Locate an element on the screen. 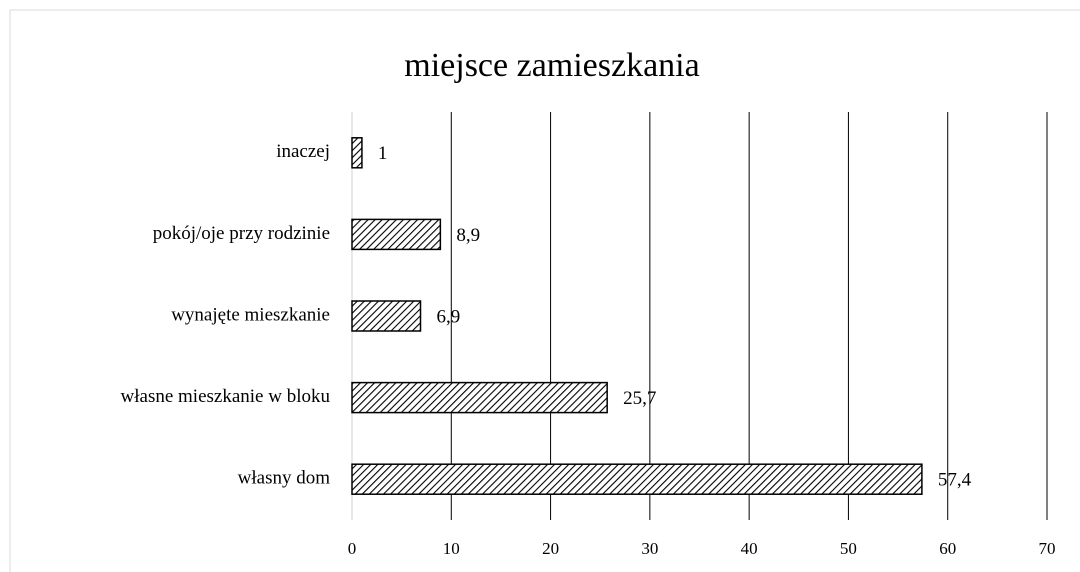 The height and width of the screenshot is (572, 1080). x-tick-label: 10 is located at coordinates (451, 548).